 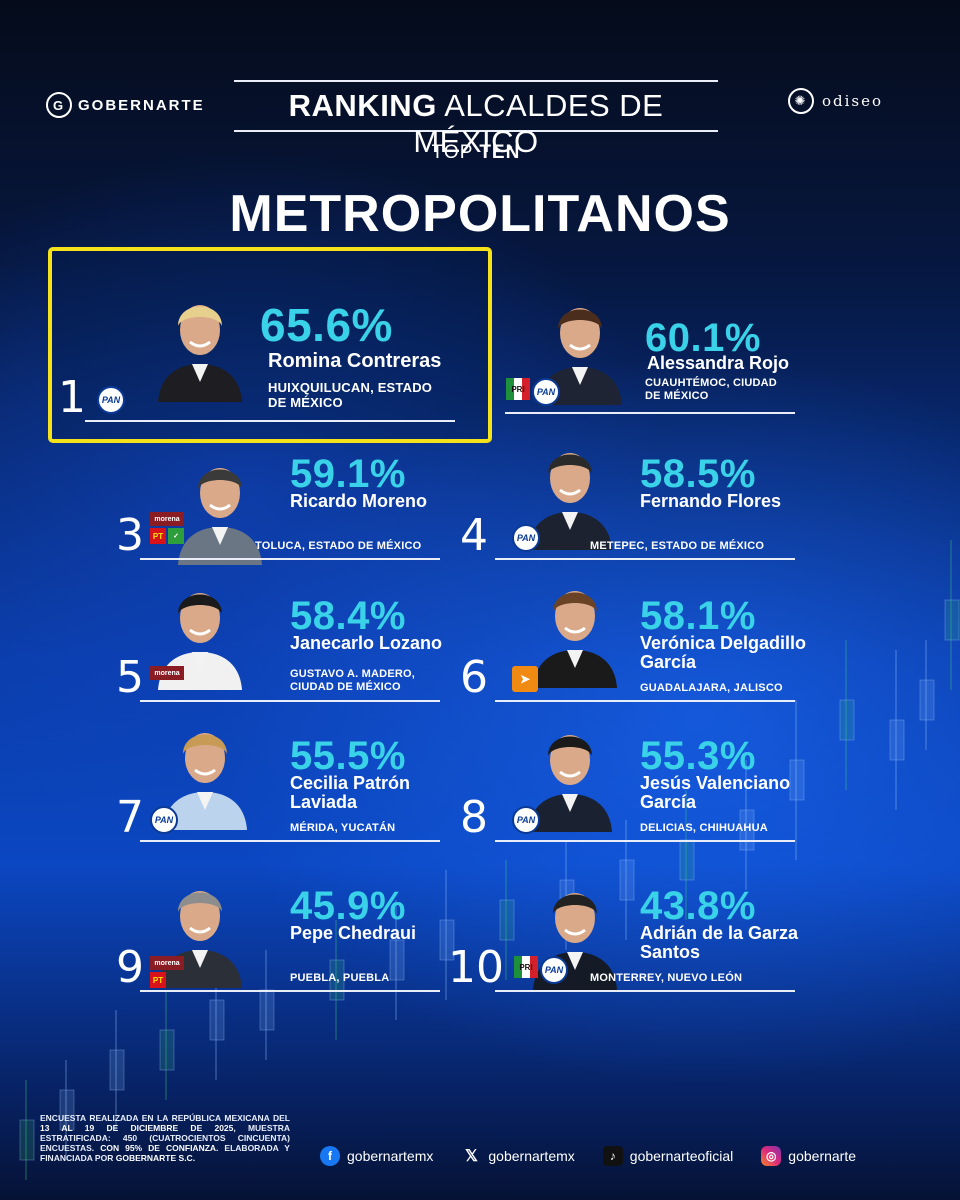 I want to click on candidate-location: TOLUCA, ESTADO DE MÉXICO, so click(x=338, y=546).